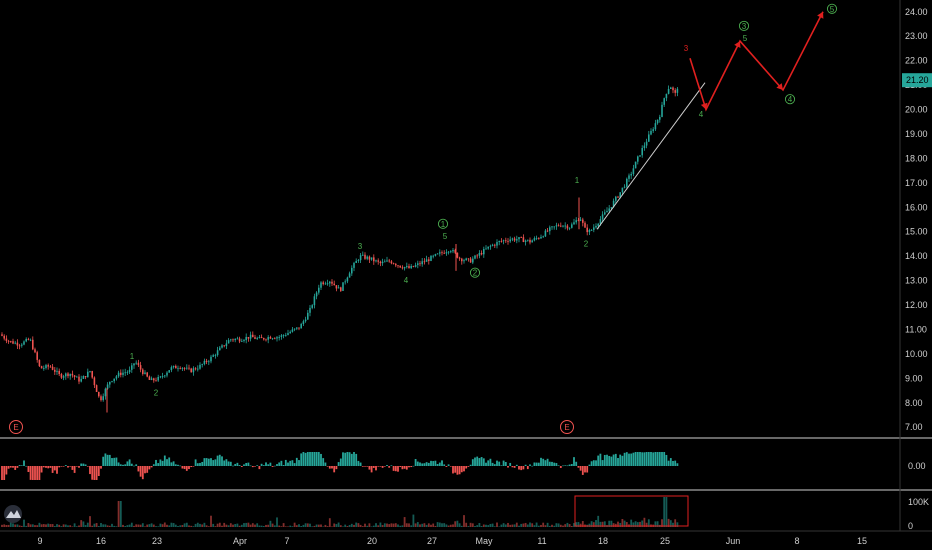  What do you see at coordinates (862, 541) in the screenshot?
I see `time-tick-label: 15` at bounding box center [862, 541].